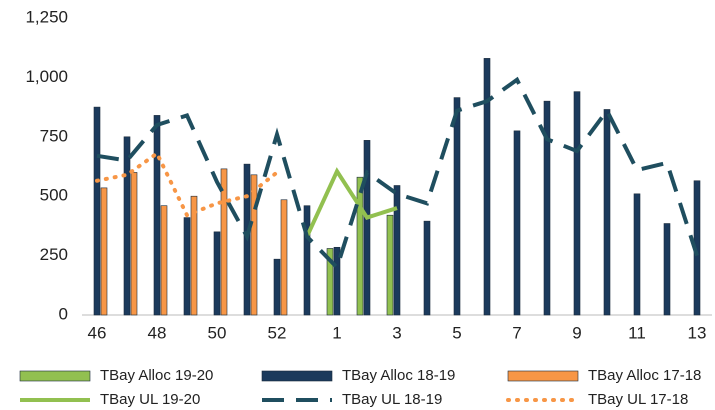 This screenshot has height=410, width=715. What do you see at coordinates (638, 399) in the screenshot?
I see `legend-label: TBay UL 17-18` at bounding box center [638, 399].